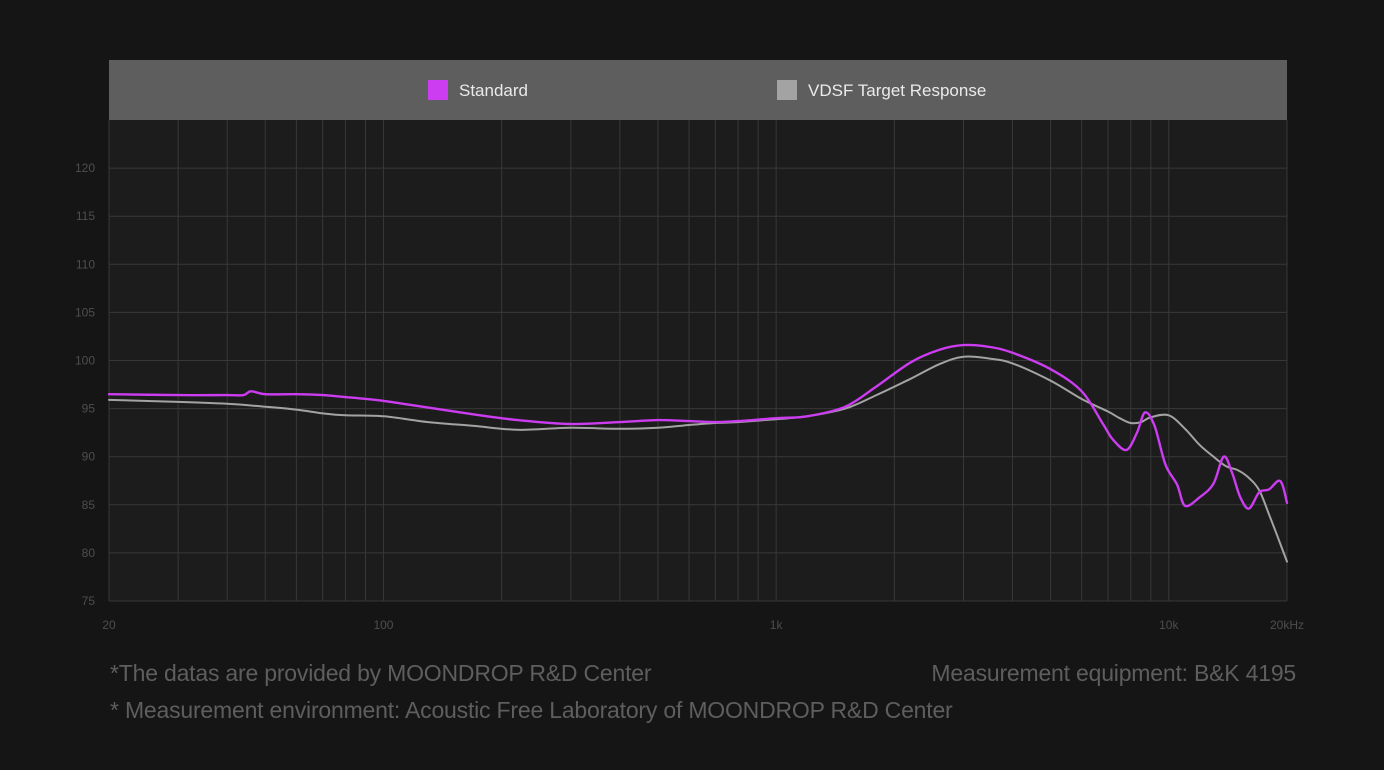 This screenshot has height=770, width=1384. Describe the element at coordinates (85, 264) in the screenshot. I see `y-tick-label: 110` at that location.